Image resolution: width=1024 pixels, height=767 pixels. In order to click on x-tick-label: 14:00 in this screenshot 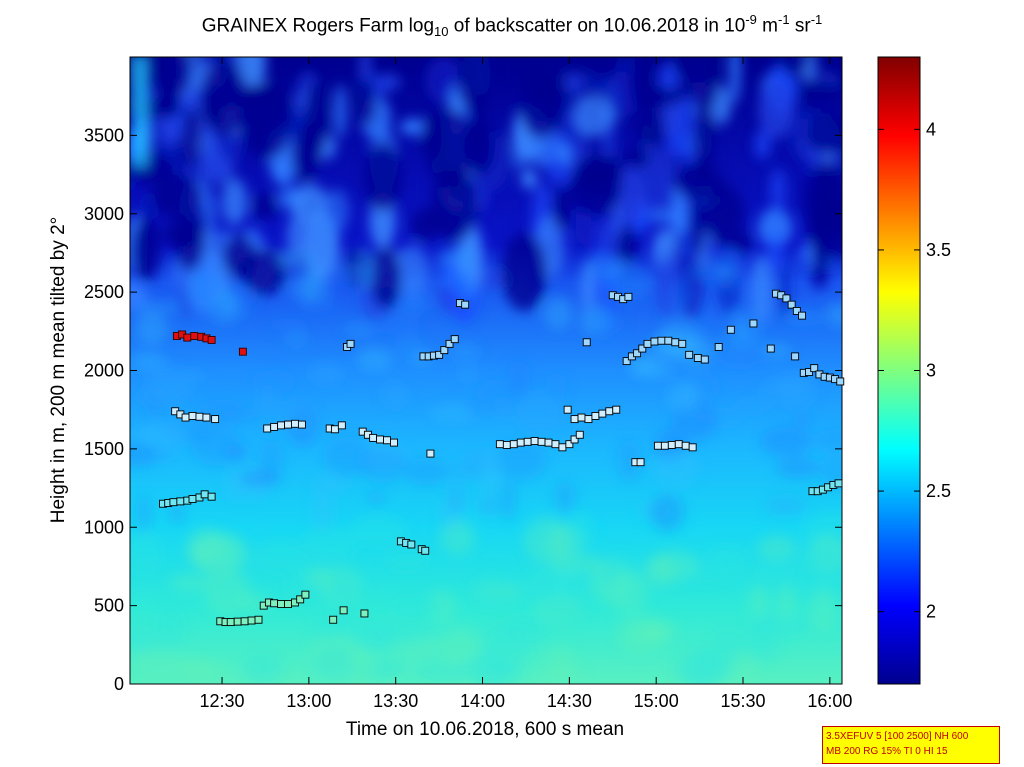, I will do `click(482, 701)`.